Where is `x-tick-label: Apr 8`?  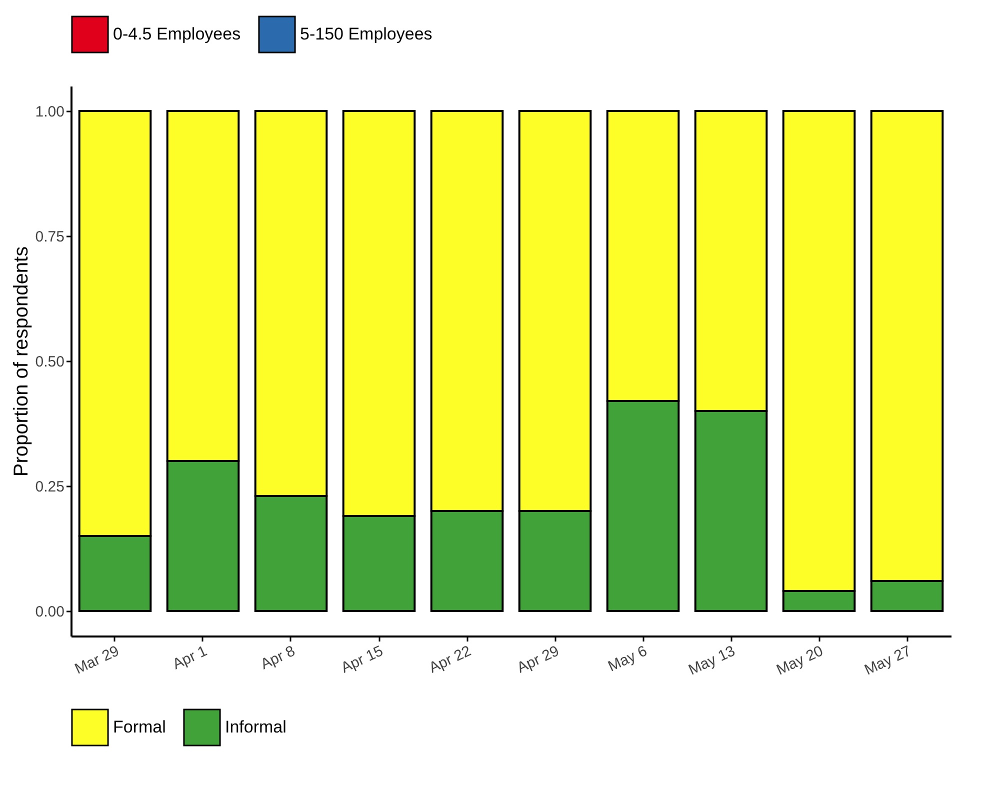 x-tick-label: Apr 8 is located at coordinates (278, 658).